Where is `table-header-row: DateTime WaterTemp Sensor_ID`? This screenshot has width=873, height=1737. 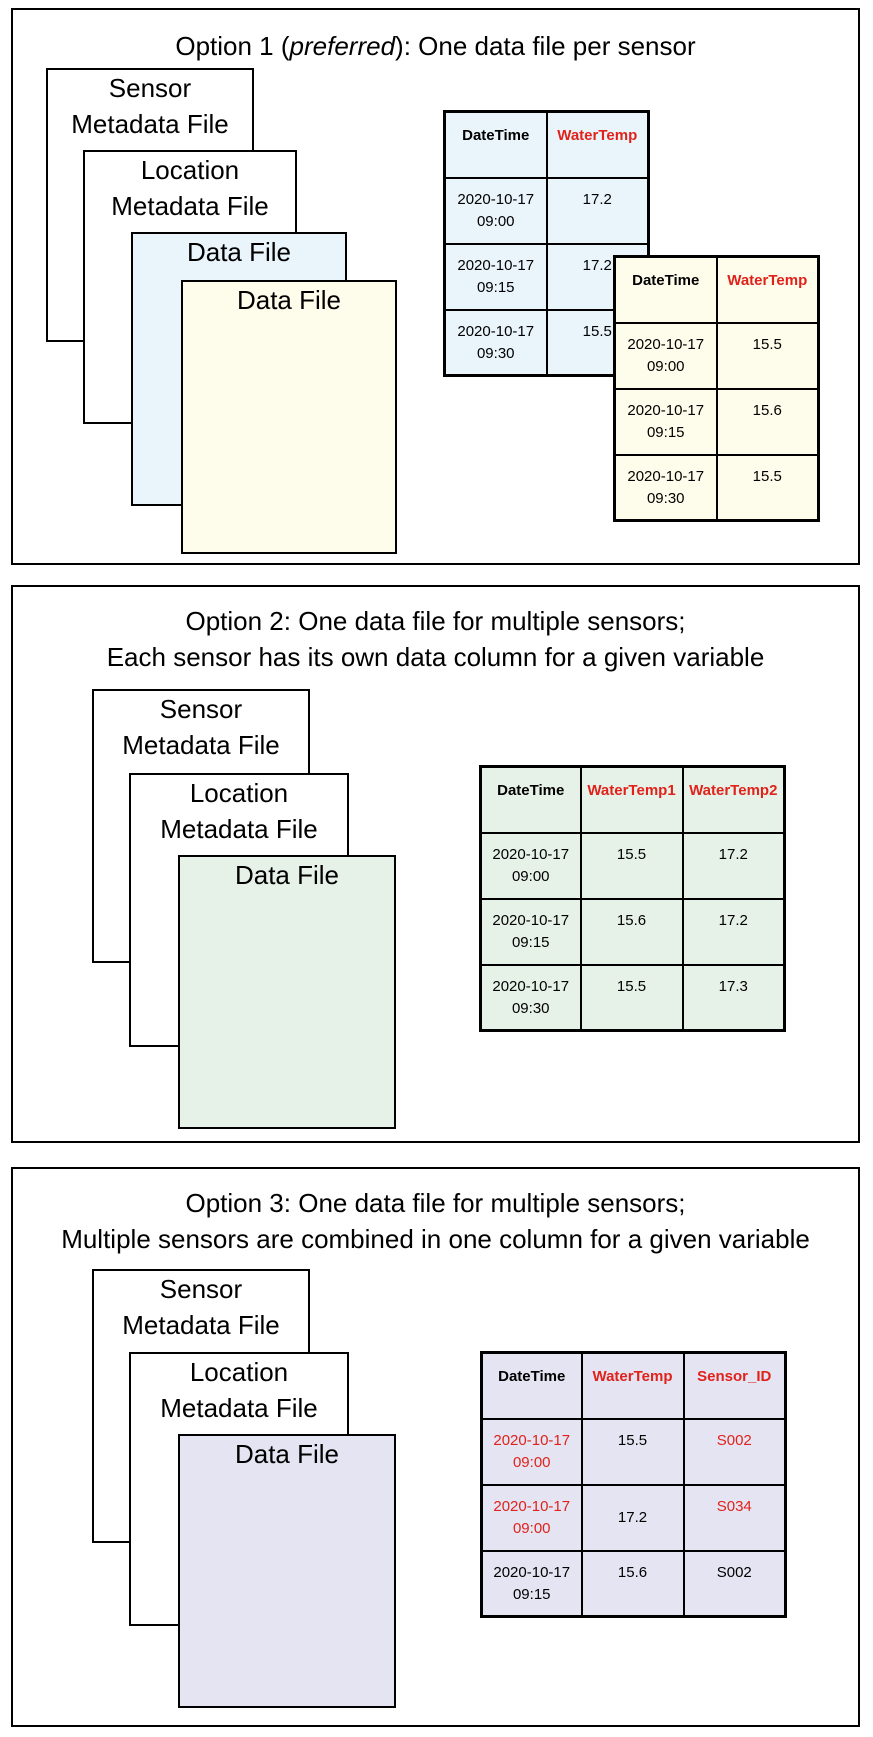
table-header-row: DateTime WaterTemp Sensor_ID is located at coordinates (633, 1385).